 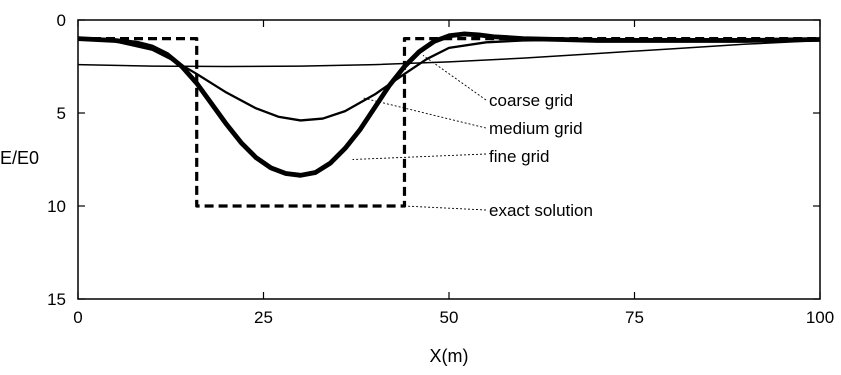 What do you see at coordinates (531, 100) in the screenshot?
I see `annotation-coarse-grid: coarse grid` at bounding box center [531, 100].